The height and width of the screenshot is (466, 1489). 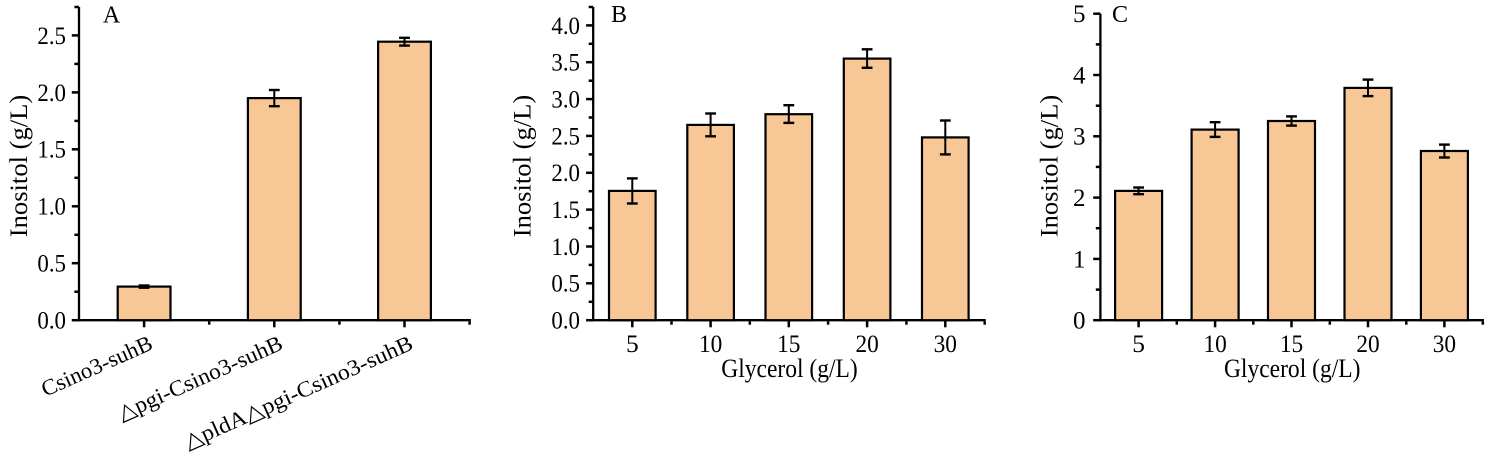 I want to click on svg-text: 2, so click(x=1079, y=198).